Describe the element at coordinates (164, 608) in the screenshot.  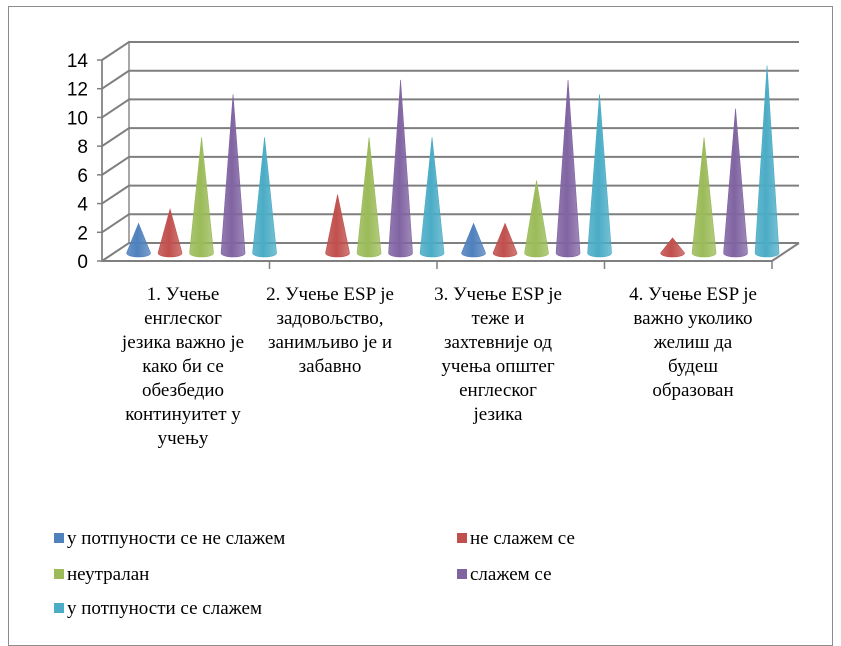
I see `legend-label: у потпуности се слажем` at that location.